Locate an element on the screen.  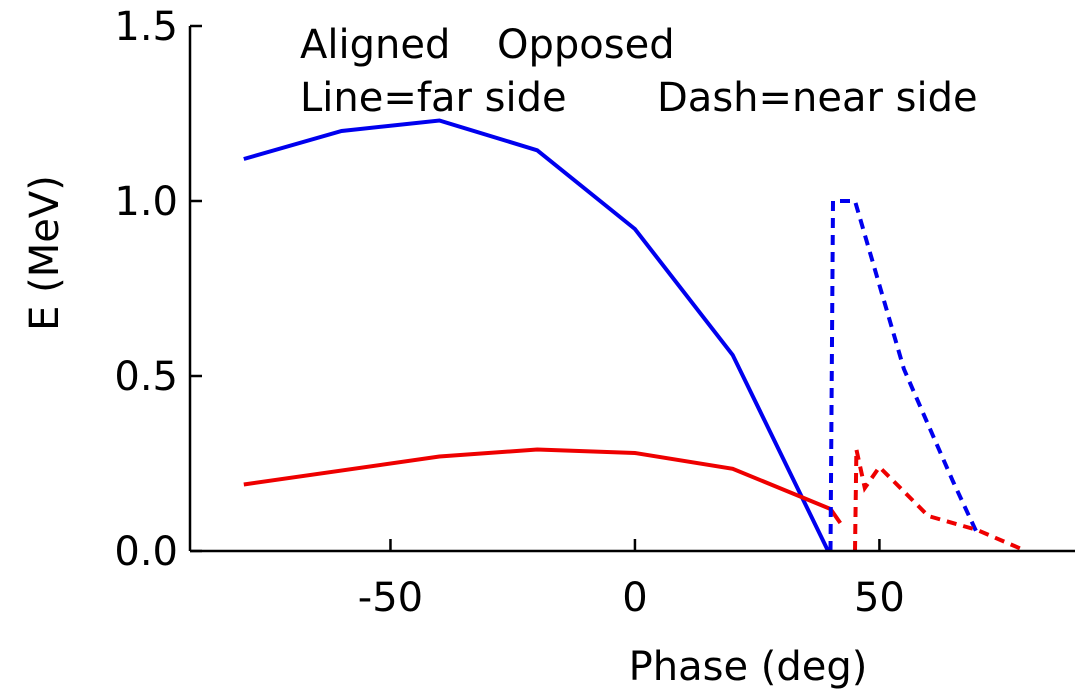
legend-entry-opposed: Opposed is located at coordinates (586, 45).